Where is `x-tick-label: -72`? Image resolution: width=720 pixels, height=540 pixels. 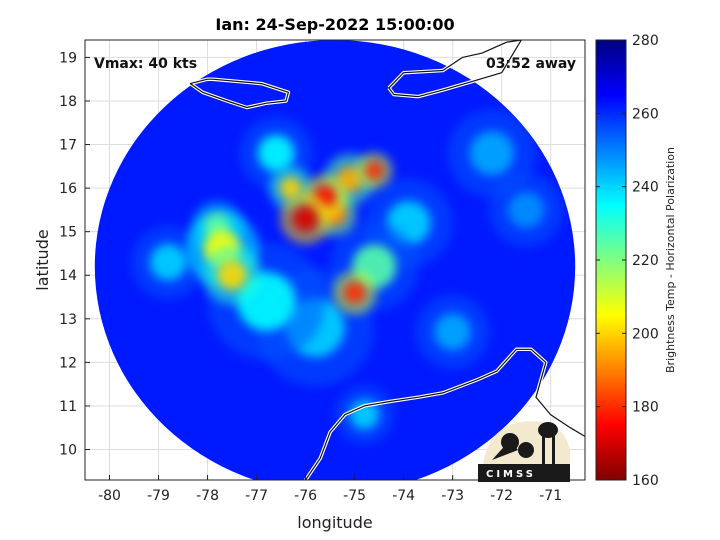 x-tick-label: -72 is located at coordinates (501, 496).